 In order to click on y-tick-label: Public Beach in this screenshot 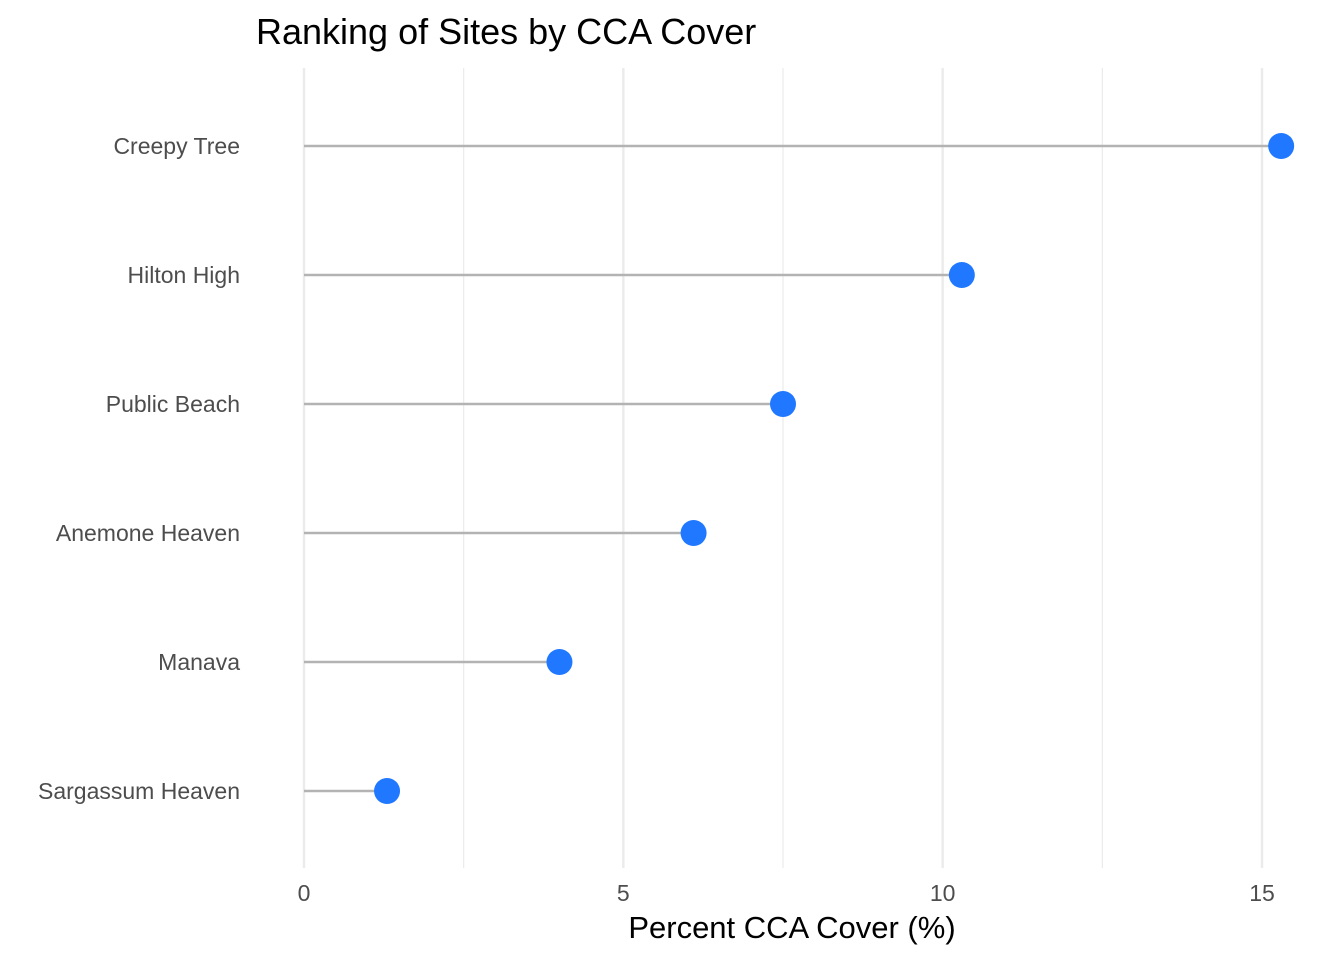, I will do `click(173, 404)`.